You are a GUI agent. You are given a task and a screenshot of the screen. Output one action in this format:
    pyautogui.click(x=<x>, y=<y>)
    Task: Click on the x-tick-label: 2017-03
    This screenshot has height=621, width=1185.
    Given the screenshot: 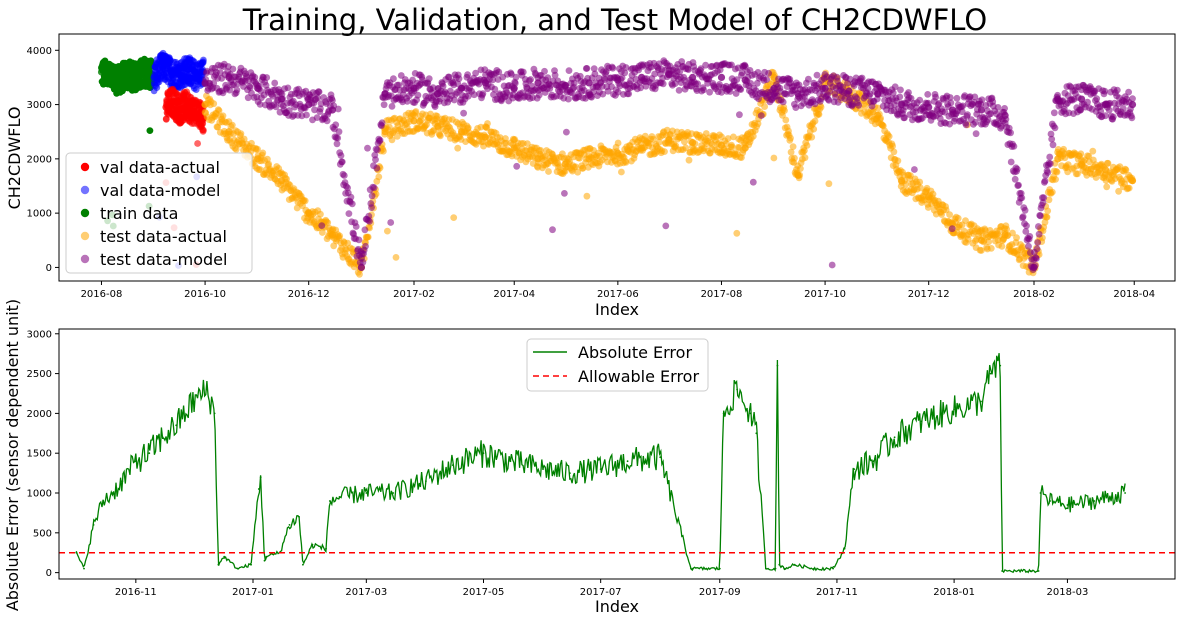 What is the action you would take?
    pyautogui.click(x=366, y=592)
    